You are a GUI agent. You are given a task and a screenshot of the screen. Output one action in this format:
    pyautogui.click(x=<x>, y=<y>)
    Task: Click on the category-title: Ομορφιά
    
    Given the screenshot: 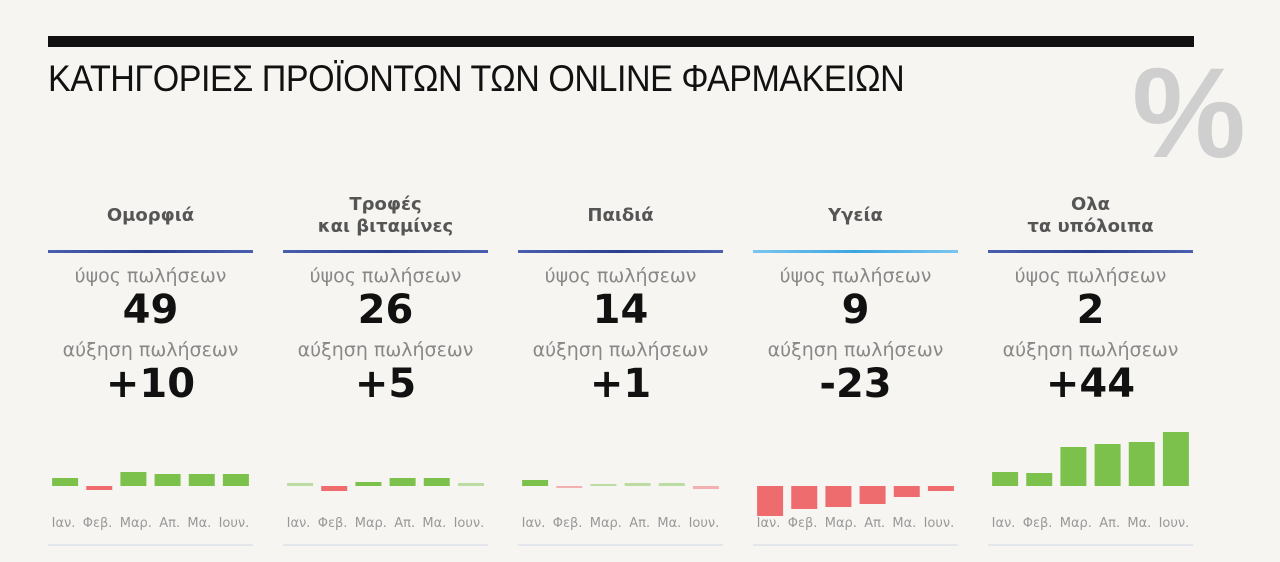 What is the action you would take?
    pyautogui.click(x=150, y=215)
    